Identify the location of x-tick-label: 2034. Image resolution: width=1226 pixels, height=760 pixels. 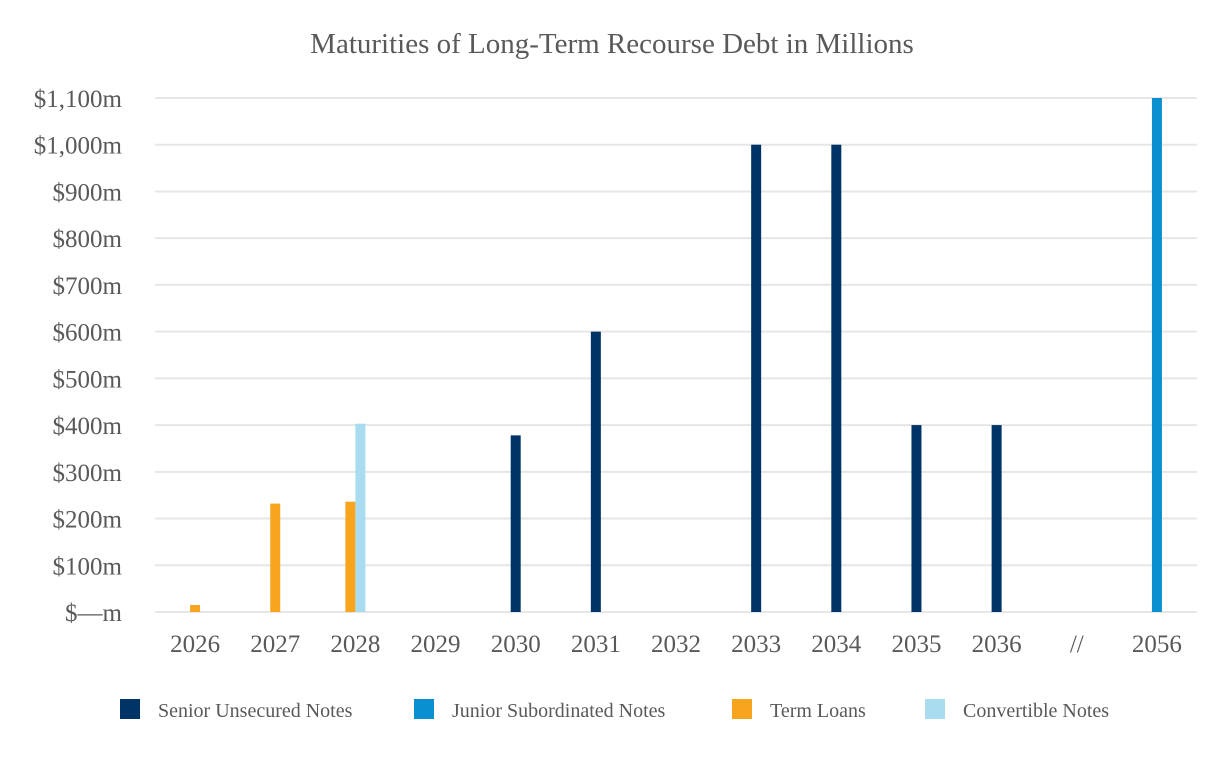
(836, 644).